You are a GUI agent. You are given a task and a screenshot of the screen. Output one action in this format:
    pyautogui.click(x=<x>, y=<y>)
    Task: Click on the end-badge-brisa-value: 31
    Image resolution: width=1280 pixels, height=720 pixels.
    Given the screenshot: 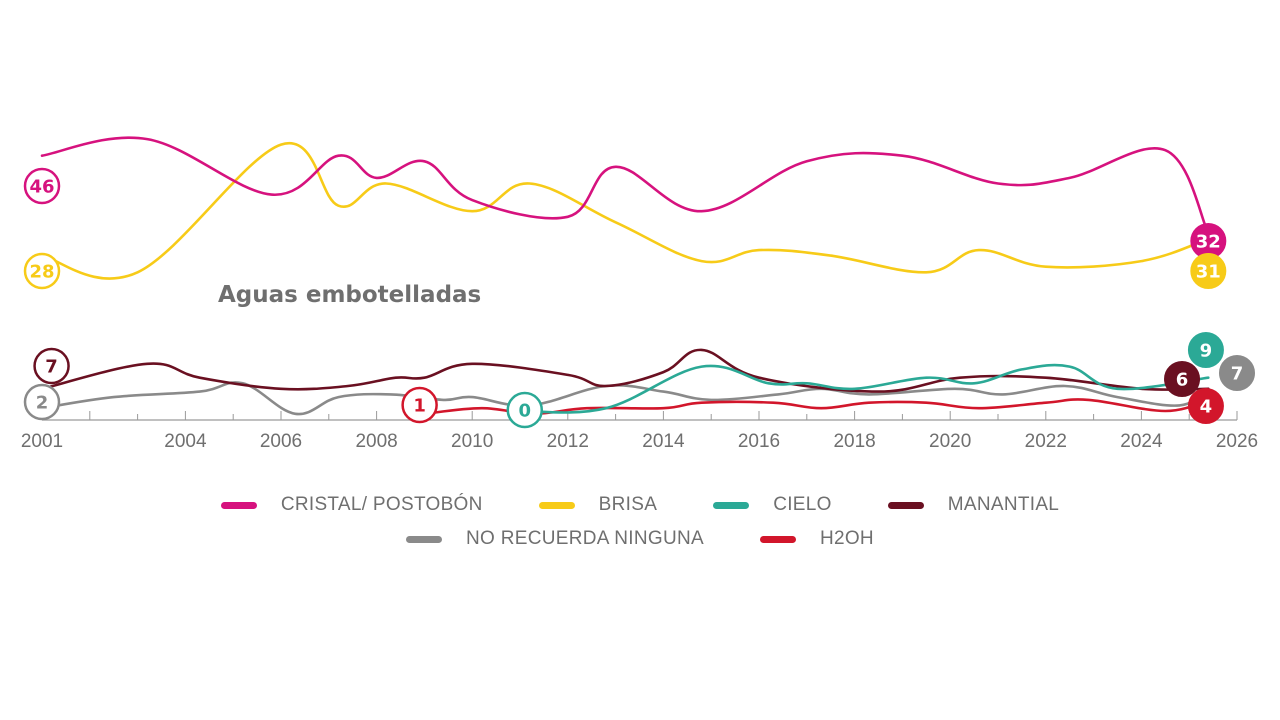 What is the action you would take?
    pyautogui.click(x=1208, y=272)
    